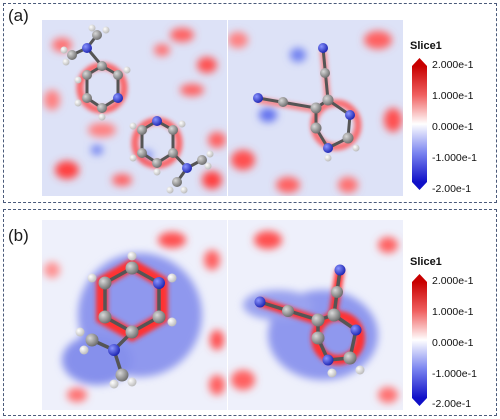 The width and height of the screenshot is (500, 419). I want to click on panel-b-tick-2: 1.000e-1, so click(453, 312).